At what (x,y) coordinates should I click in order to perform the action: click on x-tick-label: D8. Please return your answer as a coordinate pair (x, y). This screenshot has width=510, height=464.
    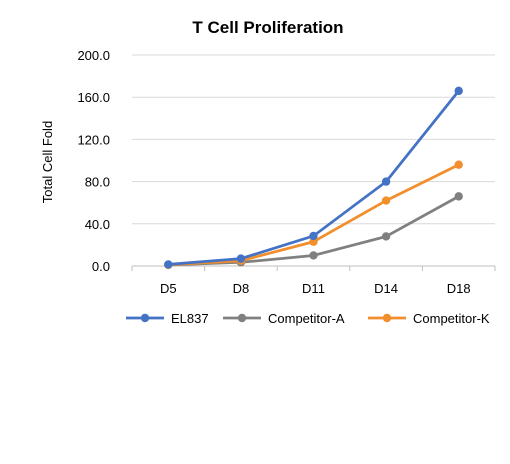
    Looking at the image, I should click on (241, 288).